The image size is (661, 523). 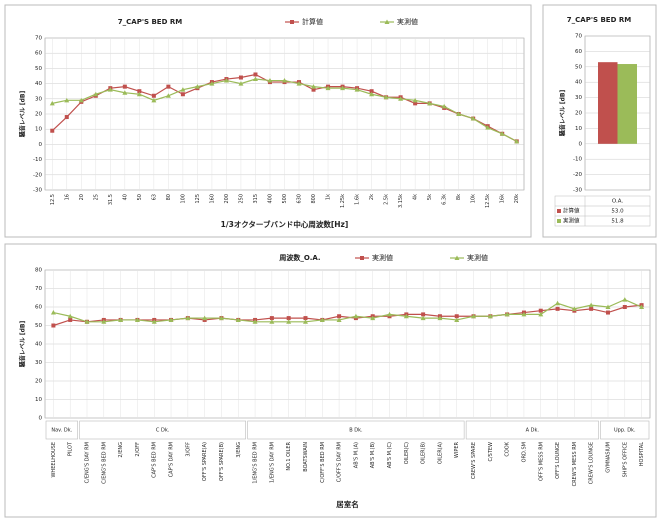 What do you see at coordinates (38, 115) in the screenshot?
I see `y-tick-label: 20` at bounding box center [38, 115].